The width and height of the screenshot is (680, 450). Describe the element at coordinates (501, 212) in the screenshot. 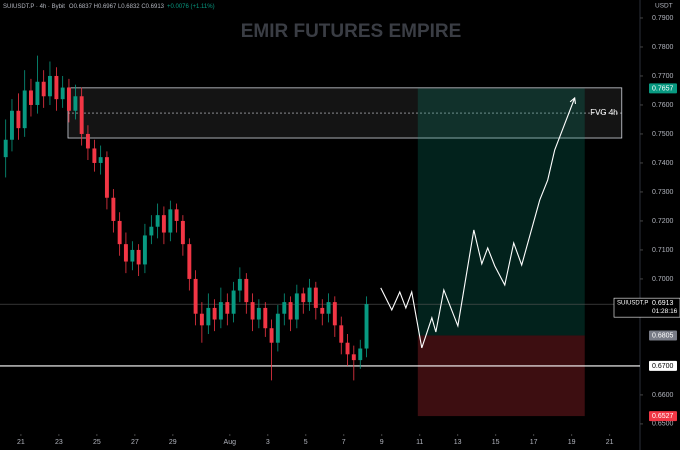

I see `target-zone` at that location.